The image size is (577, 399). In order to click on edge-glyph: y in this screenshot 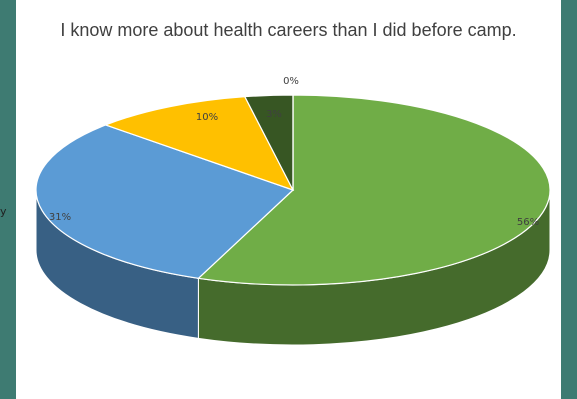, I will do `click(3, 211)`.